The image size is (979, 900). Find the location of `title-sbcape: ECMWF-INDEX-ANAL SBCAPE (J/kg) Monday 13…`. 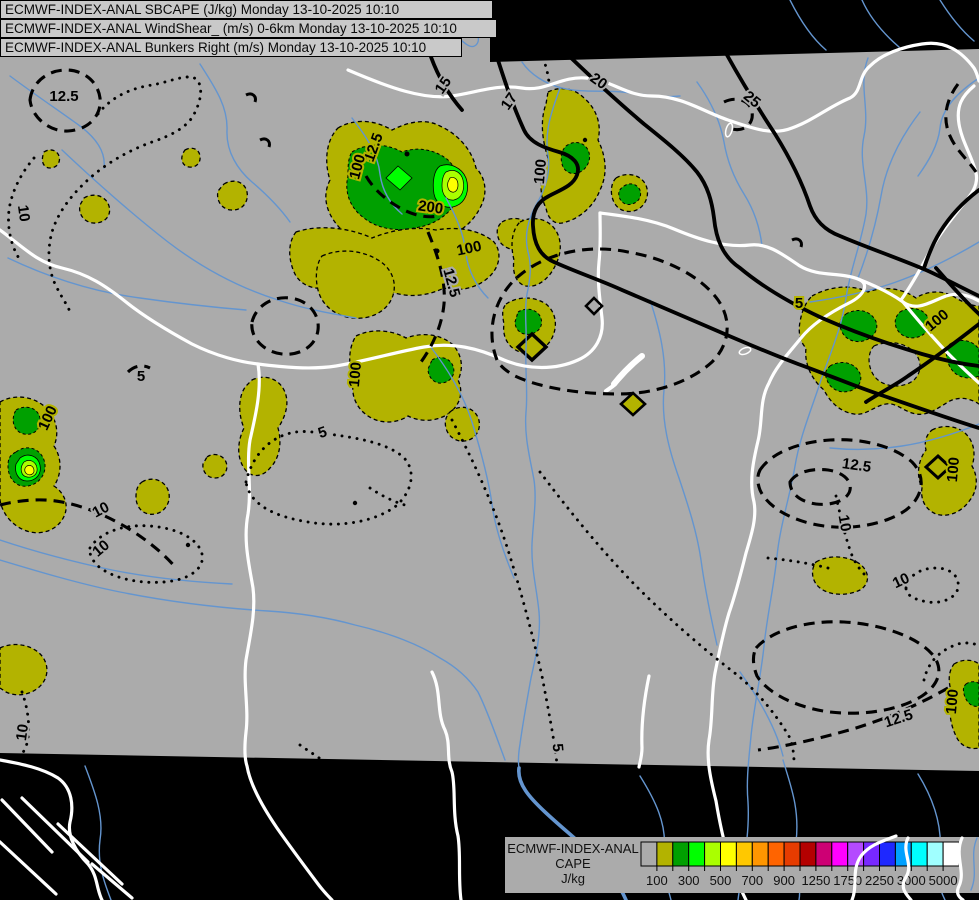

title-sbcape: ECMWF-INDEX-ANAL SBCAPE (J/kg) Monday 13… is located at coordinates (246, 9).